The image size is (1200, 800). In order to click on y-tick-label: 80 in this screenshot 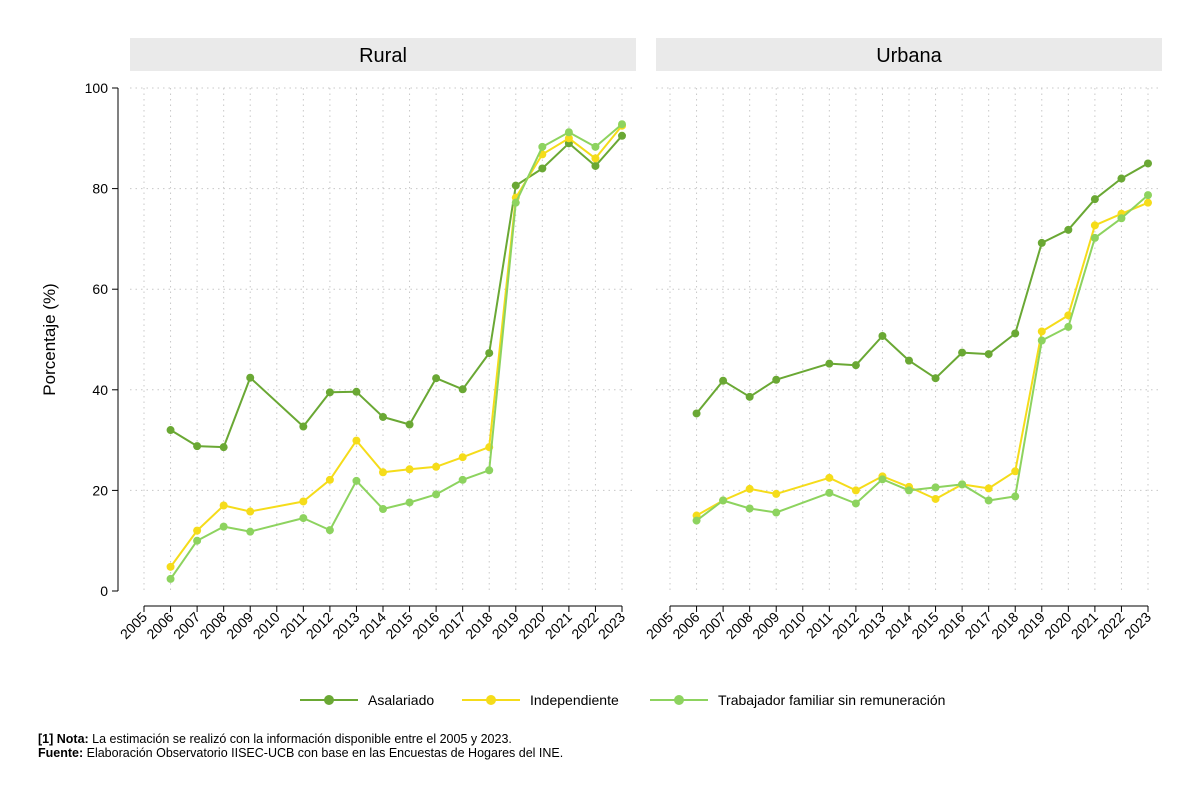, I will do `click(100, 189)`.